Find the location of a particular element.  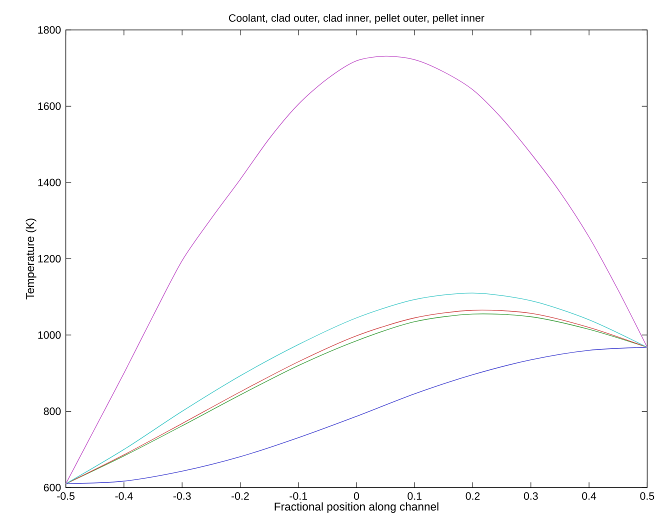

x-tick-label: -0.2 is located at coordinates (240, 496).